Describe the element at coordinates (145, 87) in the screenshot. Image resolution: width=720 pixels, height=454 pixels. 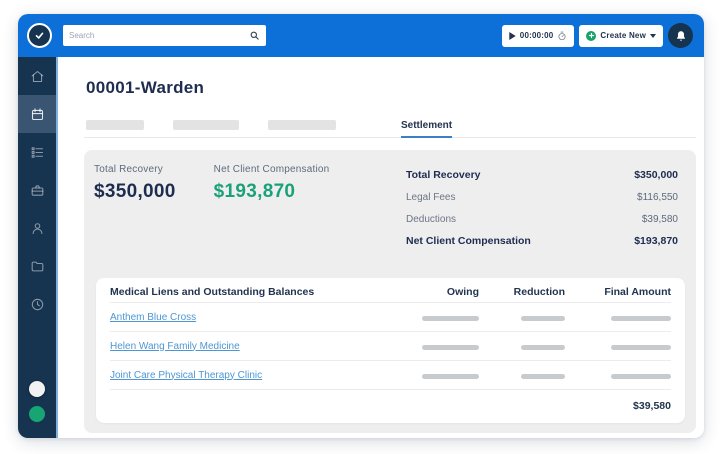
I see `page-title: 00001-Warden` at that location.